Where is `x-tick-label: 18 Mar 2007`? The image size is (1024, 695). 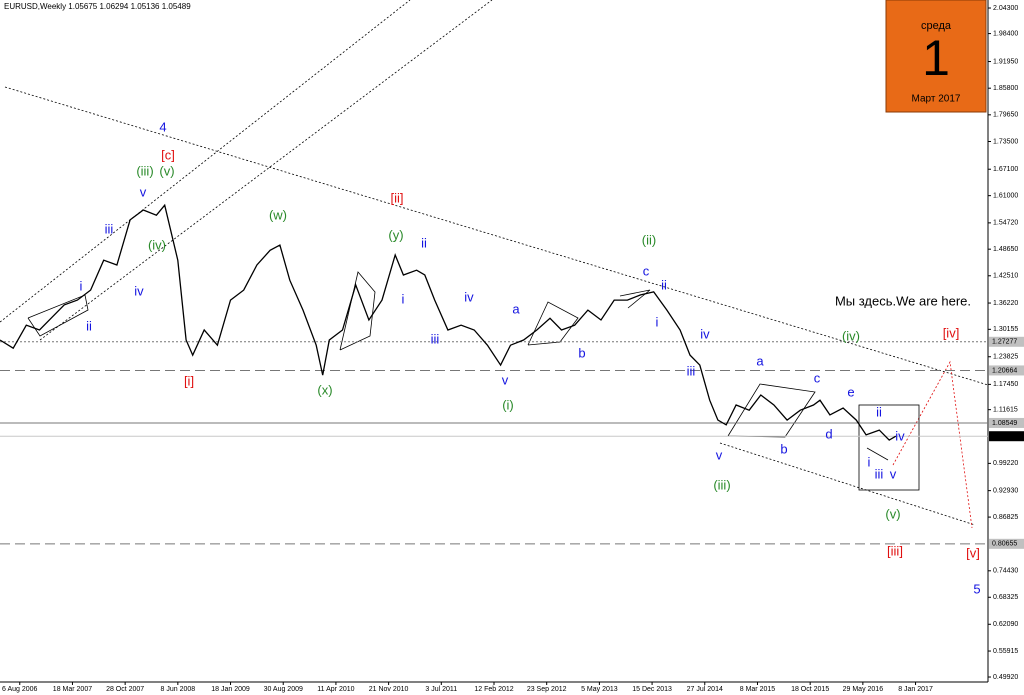
x-tick-label: 18 Mar 2007 is located at coordinates (72, 689).